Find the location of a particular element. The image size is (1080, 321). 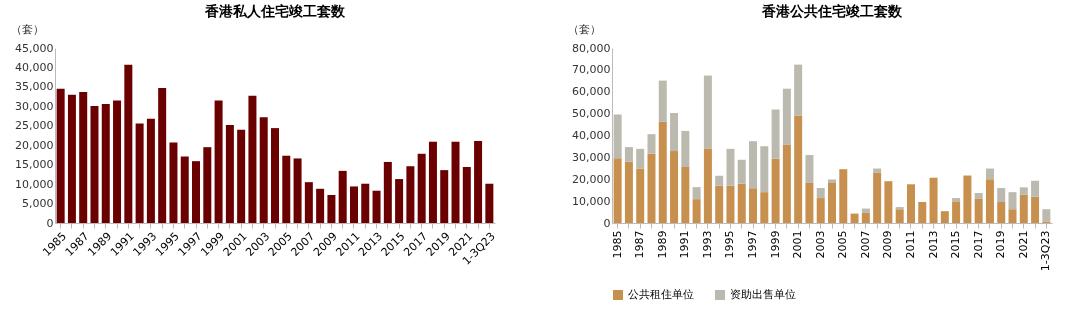

x-tick-label: 1999 is located at coordinates (775, 244).